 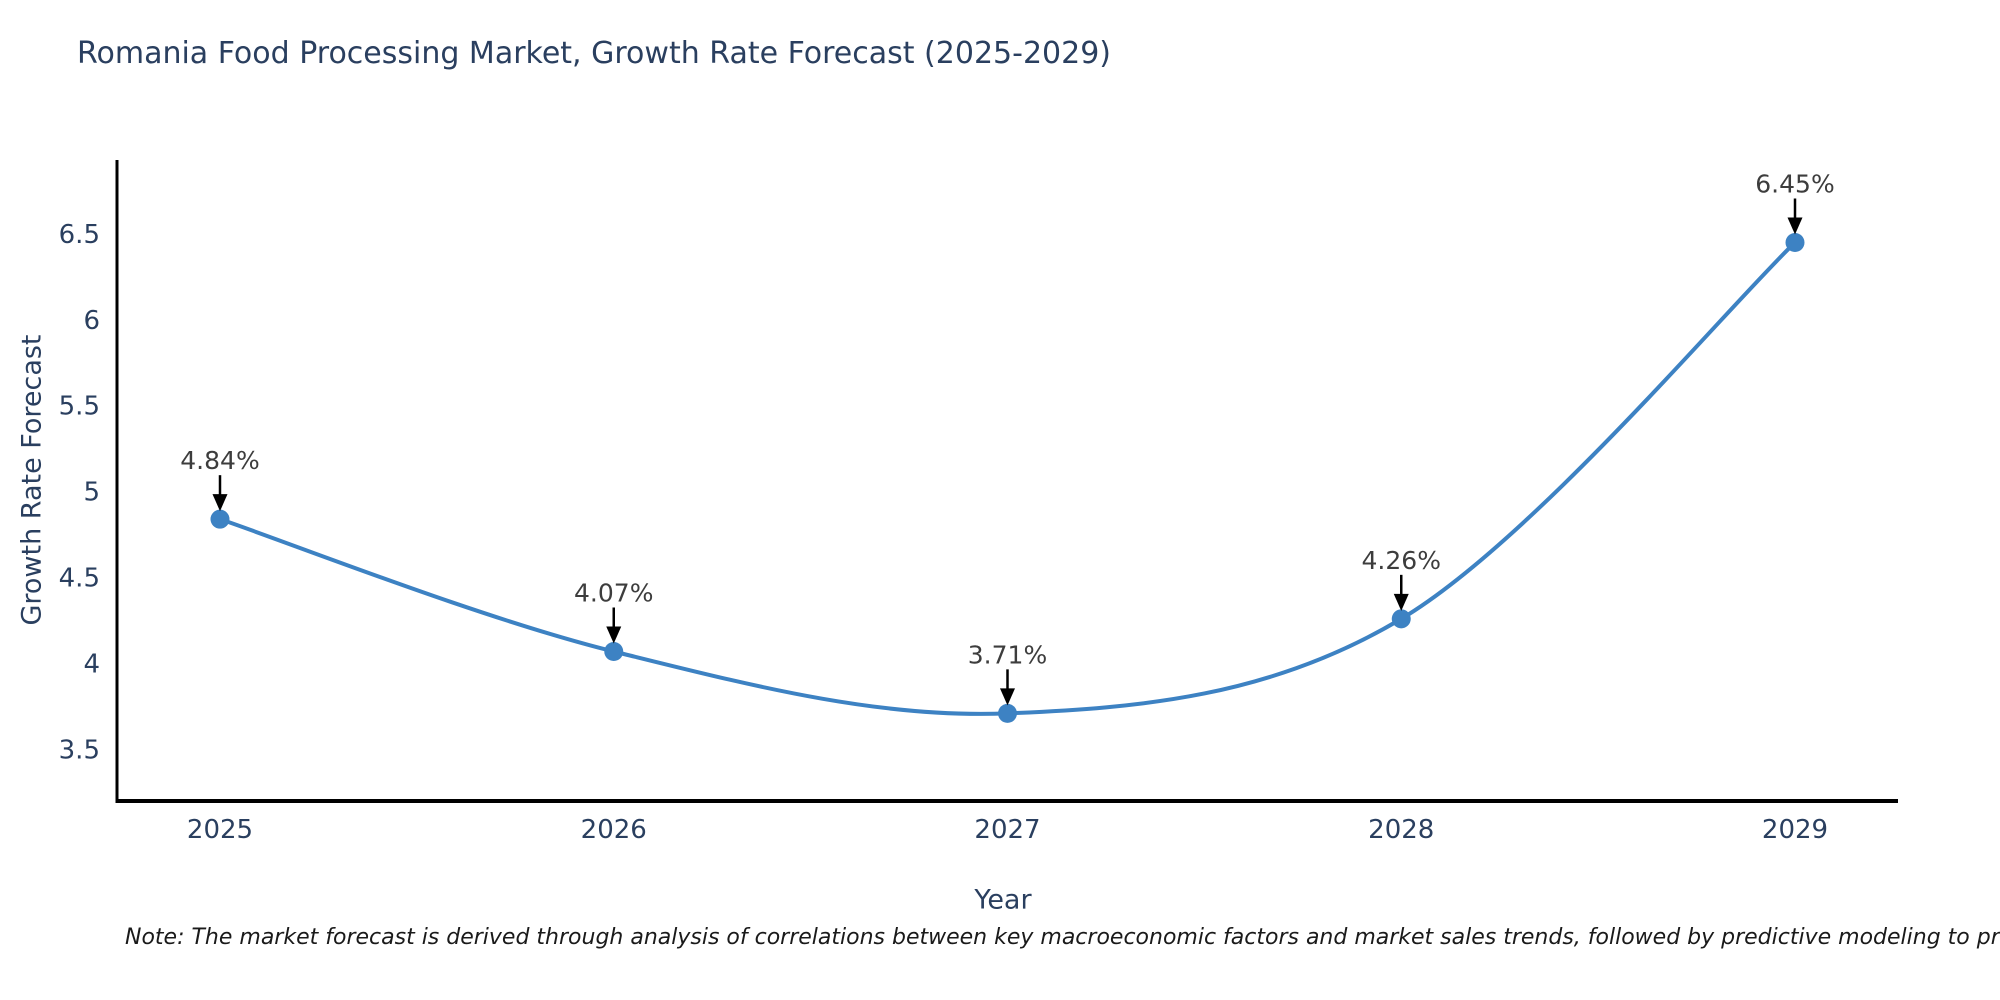 What do you see at coordinates (219, 460) in the screenshot?
I see `data-point-label: 4.84%` at bounding box center [219, 460].